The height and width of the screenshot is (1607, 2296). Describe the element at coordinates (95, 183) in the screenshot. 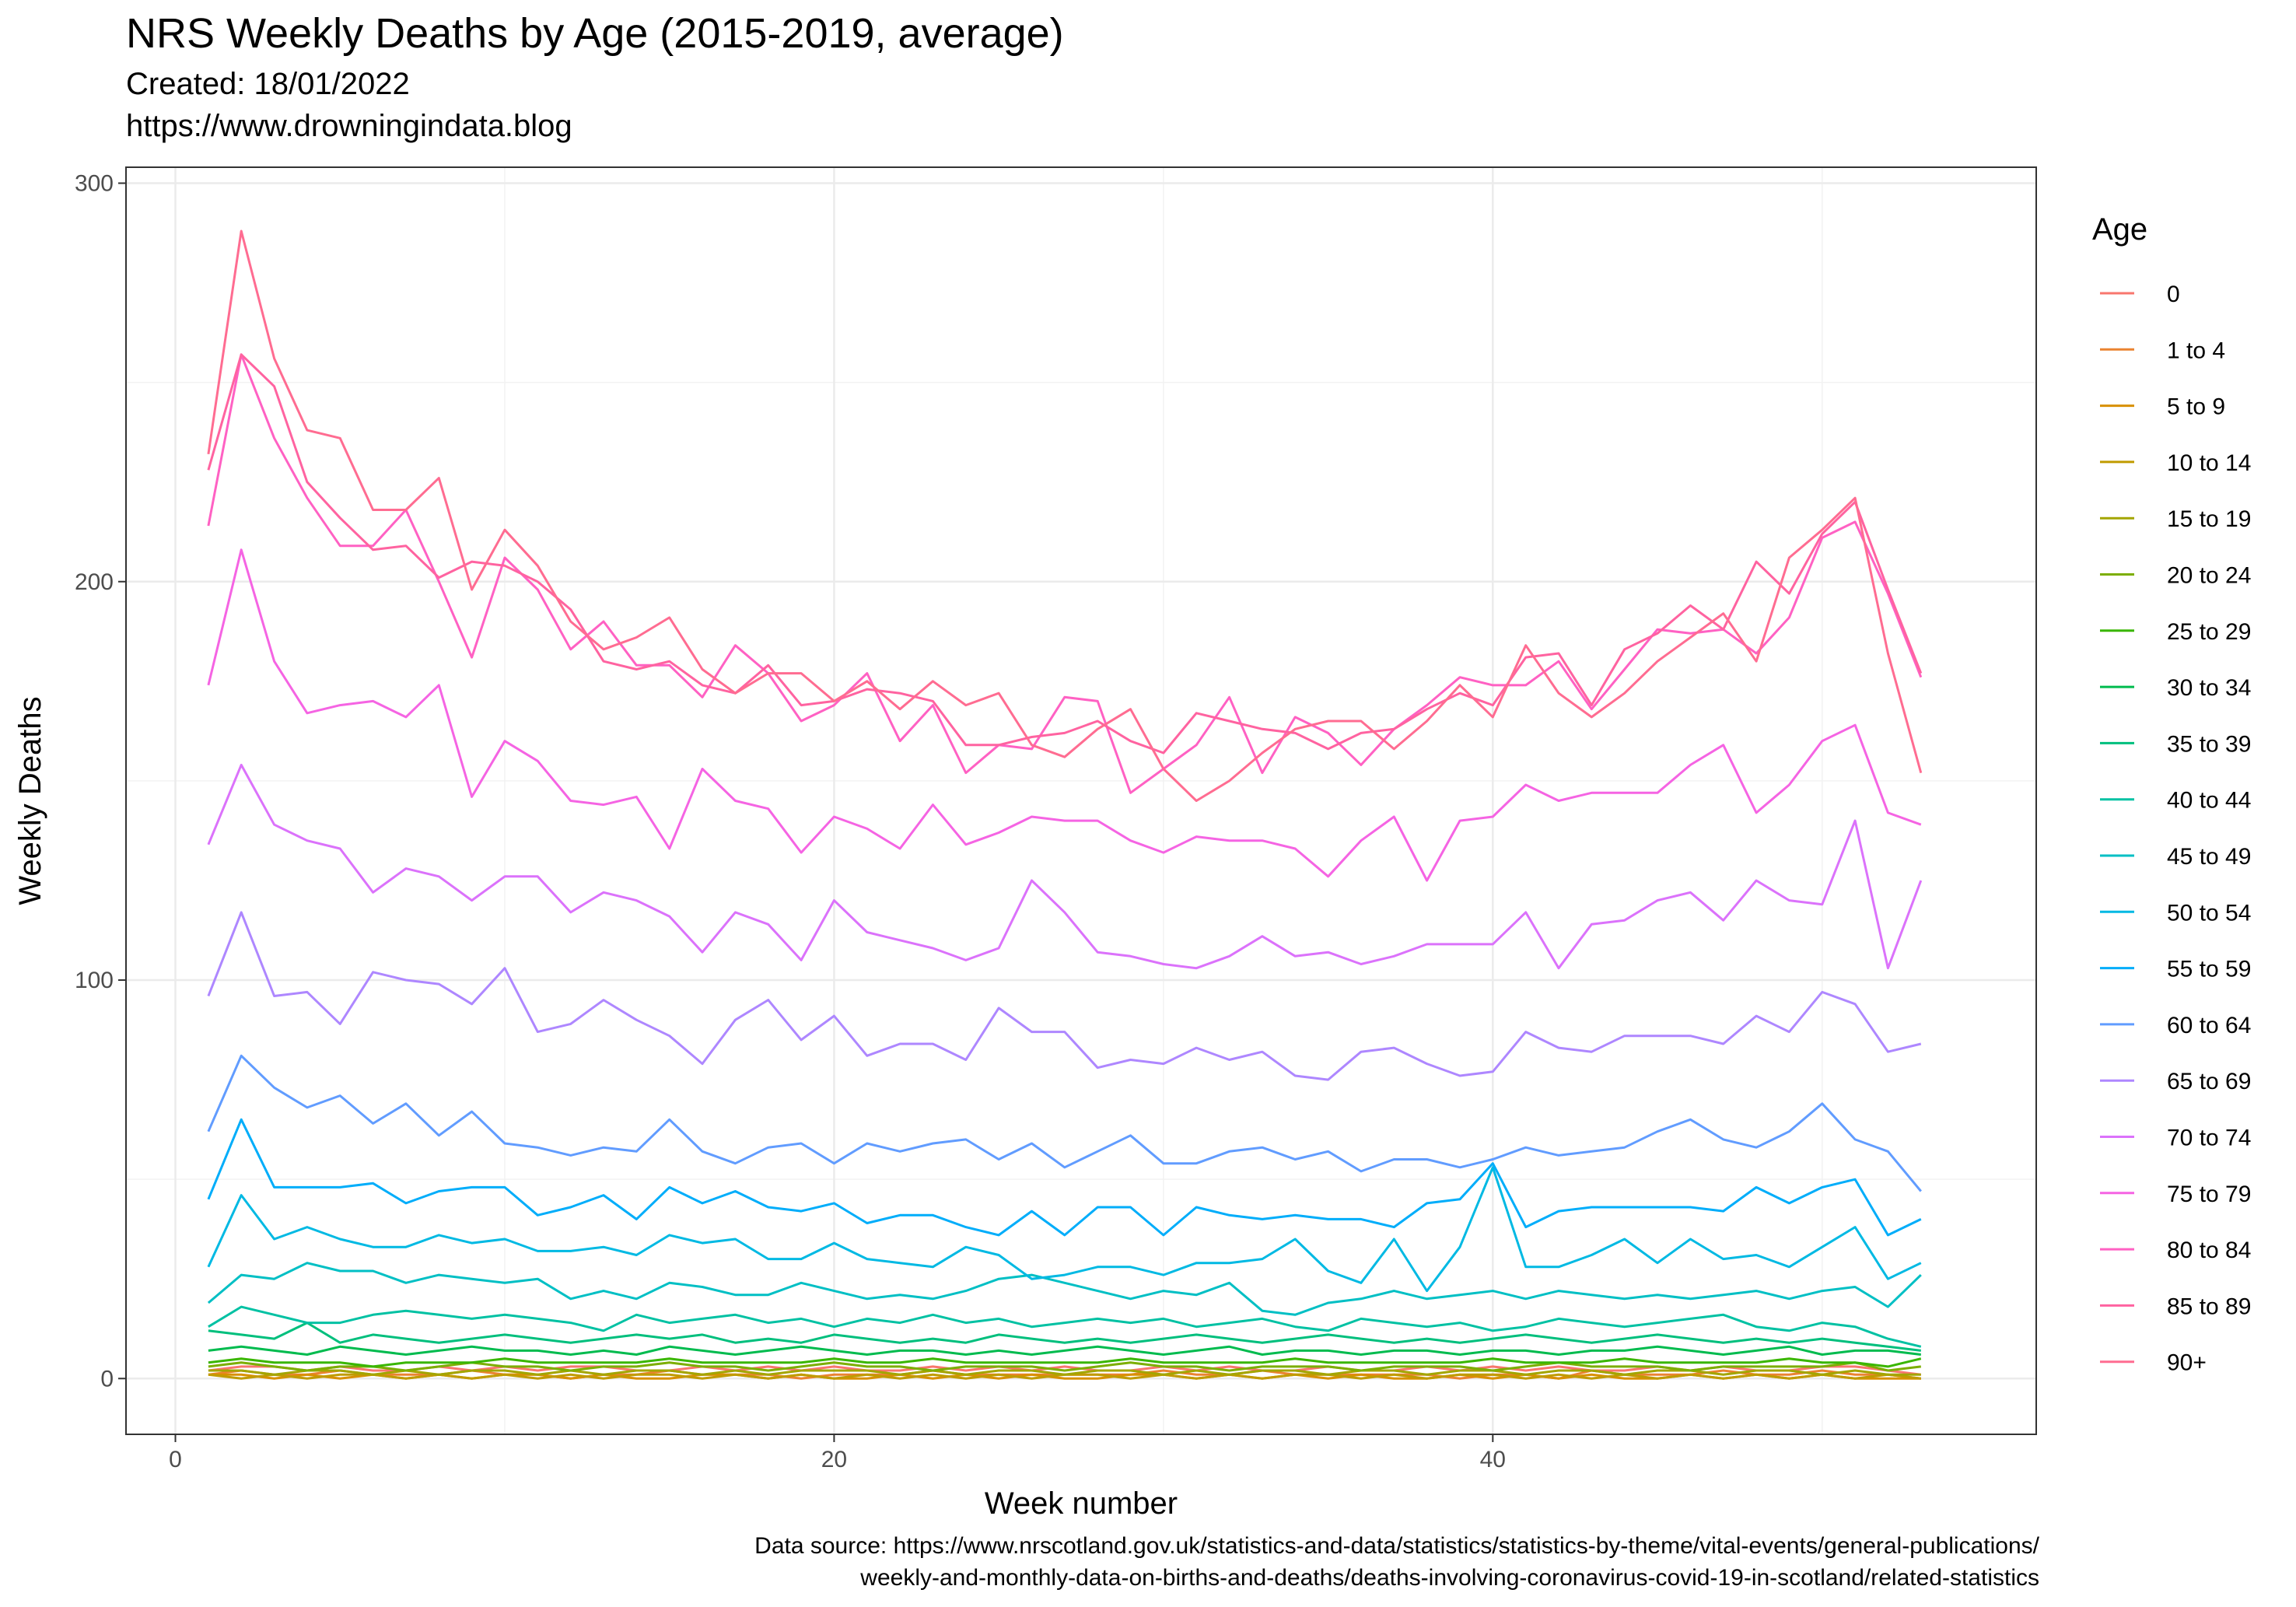

I see `y-tick-label: 300` at that location.